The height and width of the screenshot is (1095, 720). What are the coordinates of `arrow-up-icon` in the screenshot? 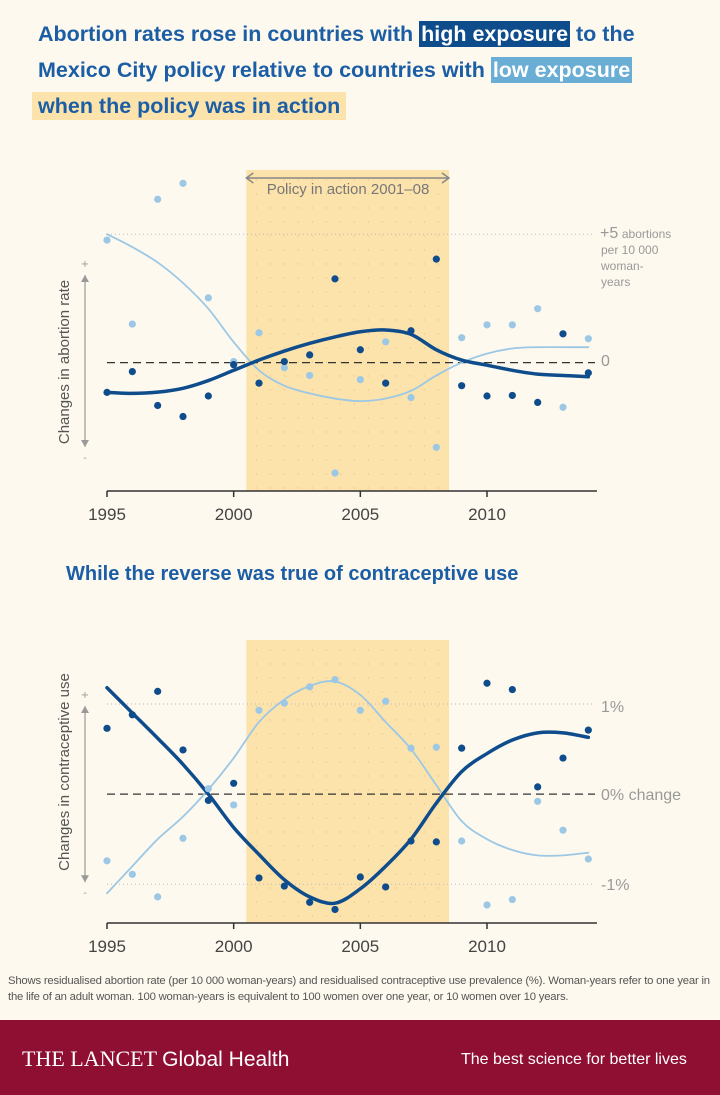 It's located at (85, 709).